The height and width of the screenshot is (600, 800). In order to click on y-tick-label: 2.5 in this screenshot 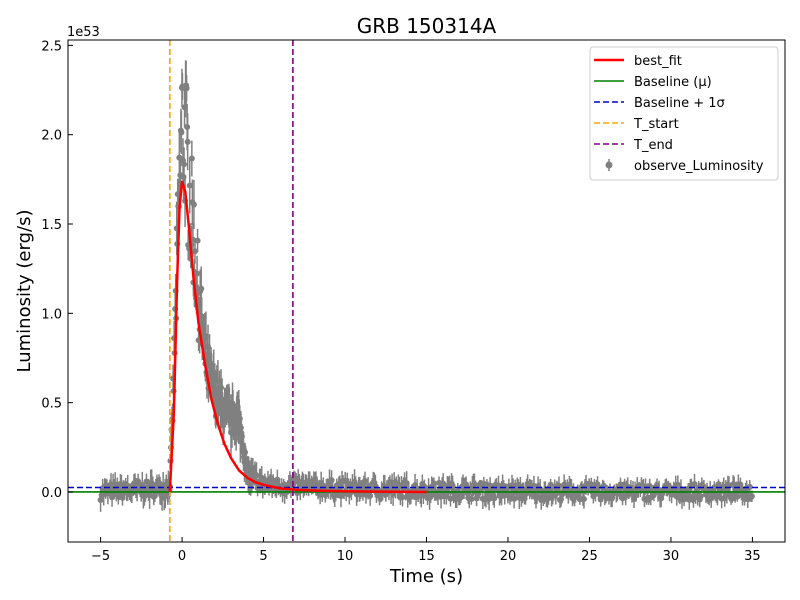, I will do `click(51, 46)`.